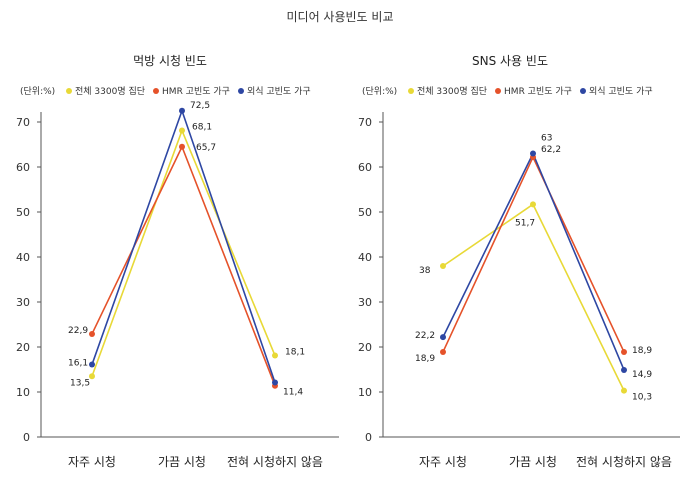  Describe the element at coordinates (509, 61) in the screenshot. I see `chart-title: SNS 사용 빈도` at that location.